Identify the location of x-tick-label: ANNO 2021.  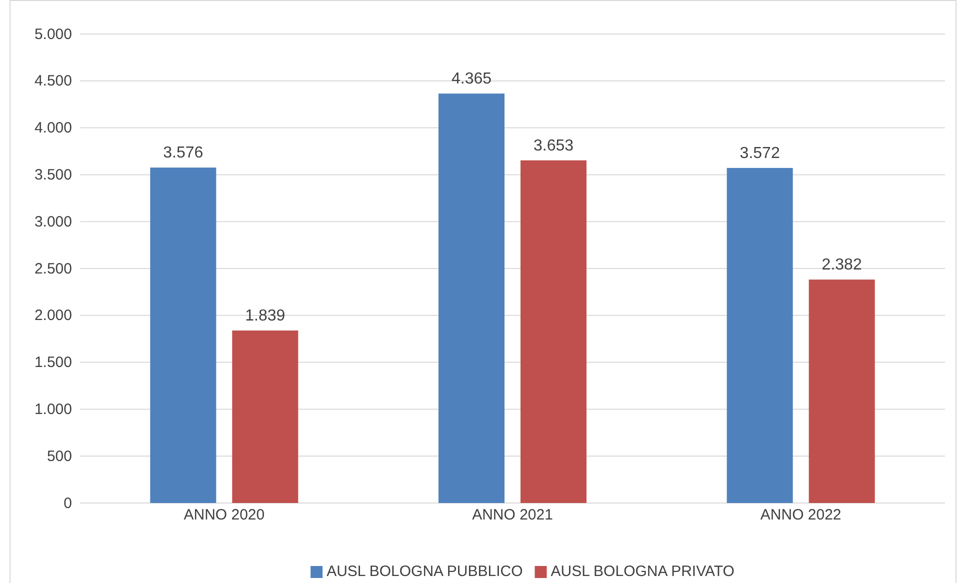
(512, 515).